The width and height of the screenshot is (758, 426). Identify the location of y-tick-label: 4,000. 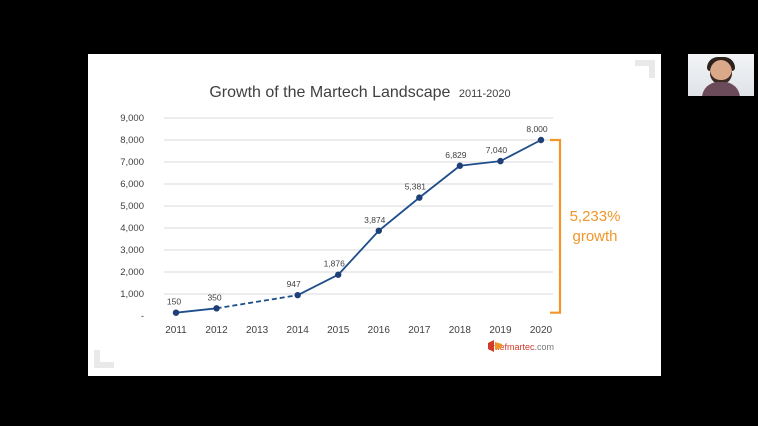
(132, 228).